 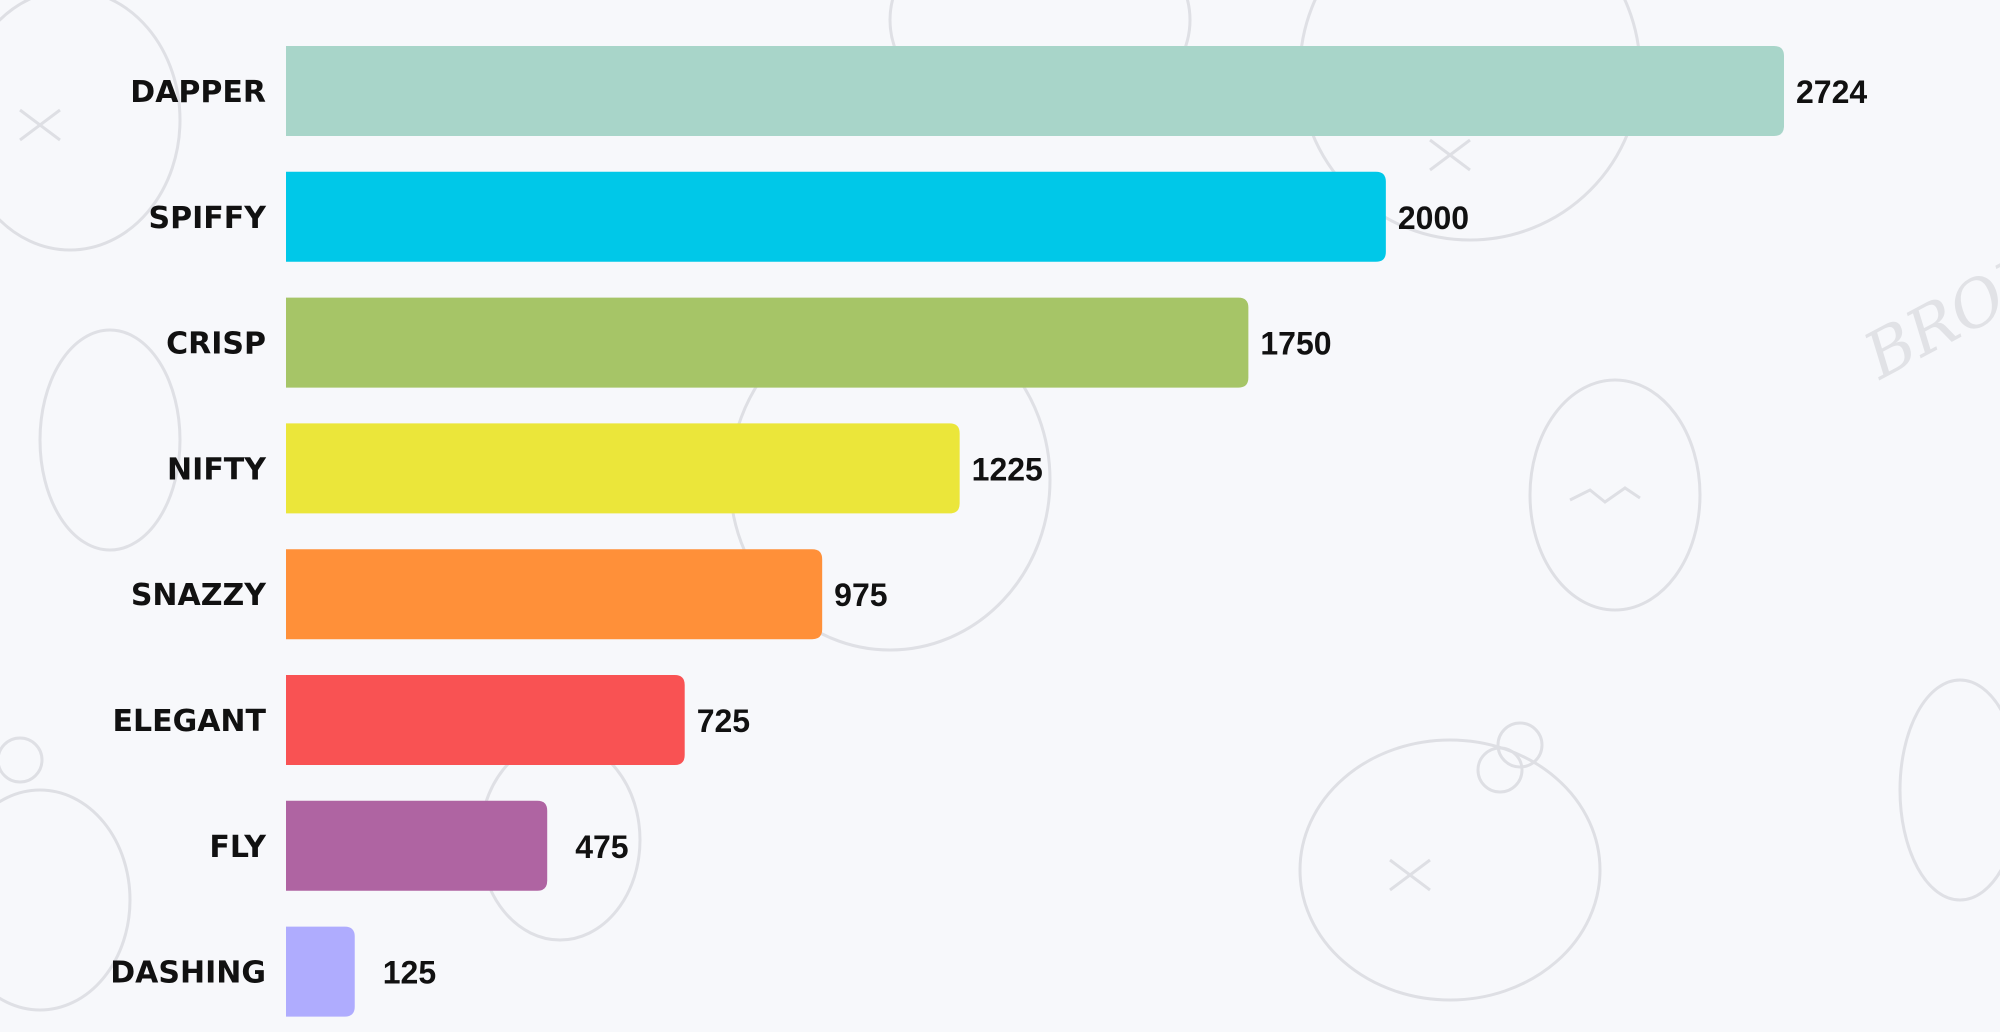 What do you see at coordinates (1007, 469) in the screenshot?
I see `value-label-nifty: 1225` at bounding box center [1007, 469].